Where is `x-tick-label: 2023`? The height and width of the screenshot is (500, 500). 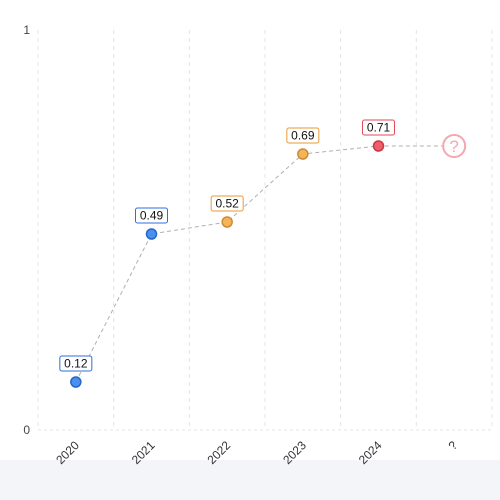
x-tick-label: 2023 is located at coordinates (294, 452).